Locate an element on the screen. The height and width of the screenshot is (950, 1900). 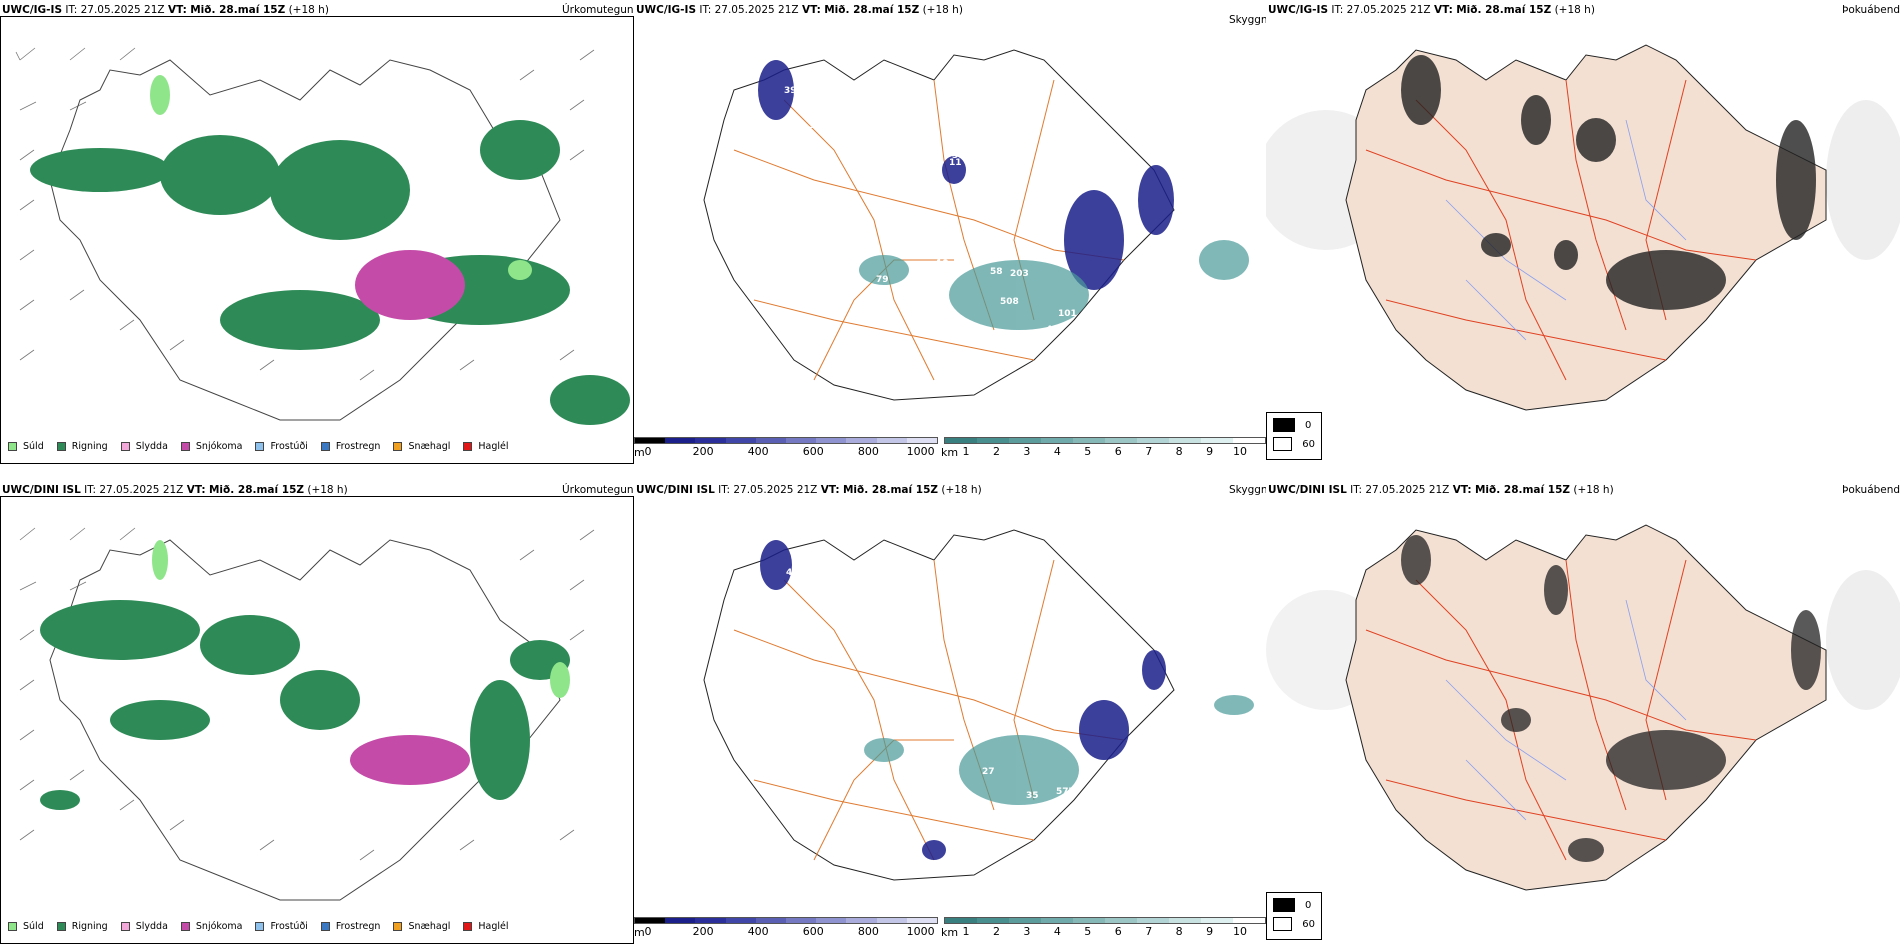
vis-label: 09 is located at coordinates (918, 870).